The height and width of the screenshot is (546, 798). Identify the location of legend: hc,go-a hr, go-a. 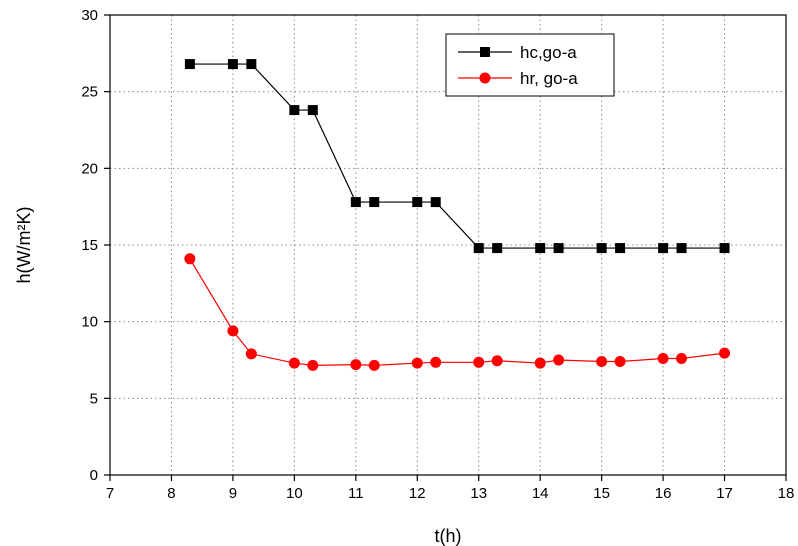
(530, 65).